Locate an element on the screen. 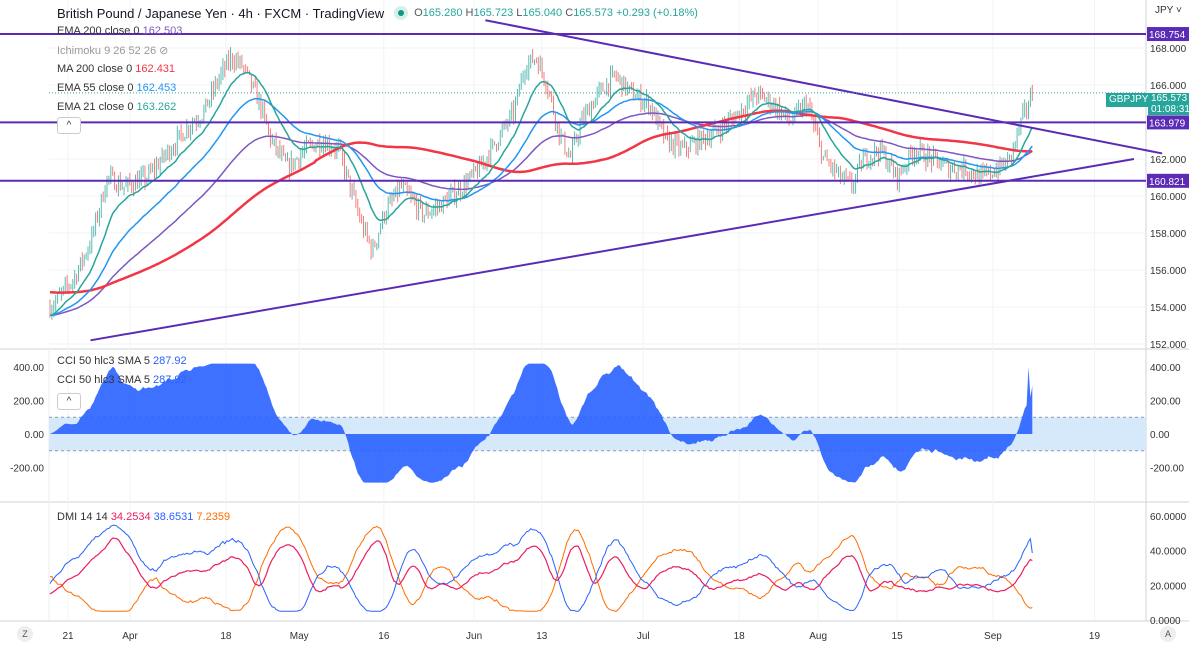  last-price-tag: 165.573 01:08:31 is located at coordinates (1168, 104).